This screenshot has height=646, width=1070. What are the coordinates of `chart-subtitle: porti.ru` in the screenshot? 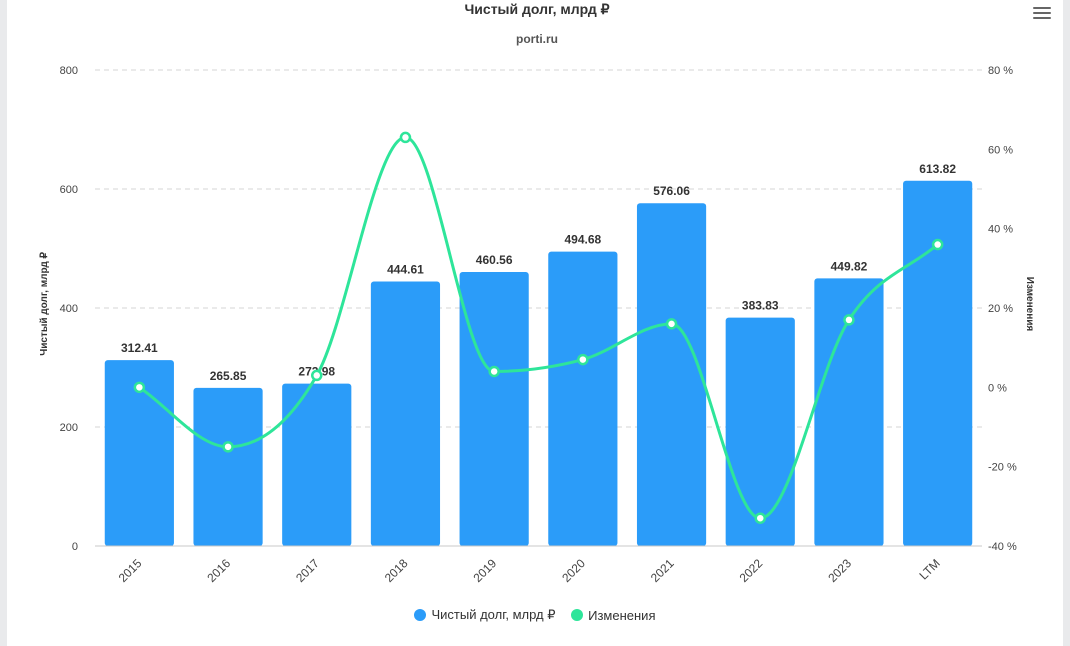 It's located at (537, 39).